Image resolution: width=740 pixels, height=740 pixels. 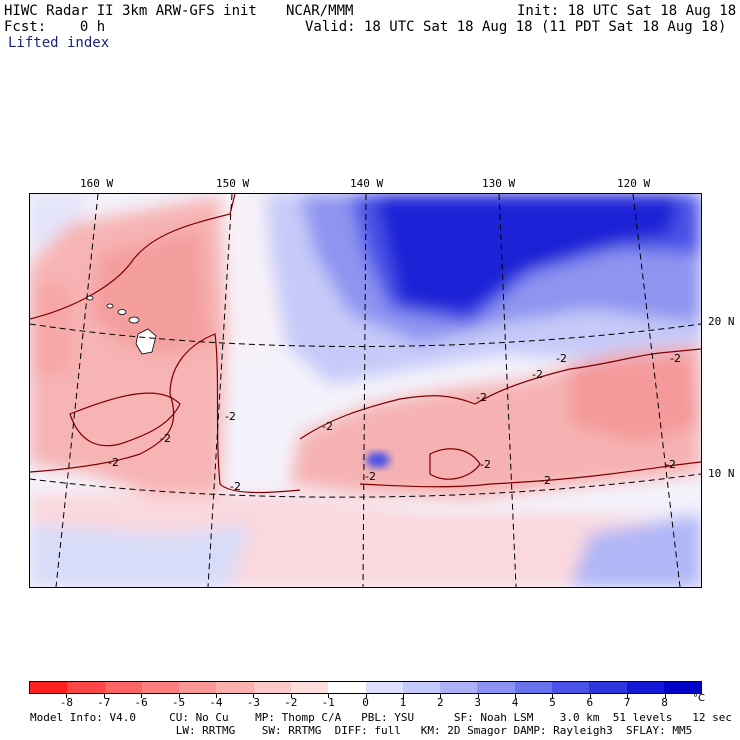 What do you see at coordinates (552, 702) in the screenshot?
I see `colorbar-tick-label: 5` at bounding box center [552, 702].